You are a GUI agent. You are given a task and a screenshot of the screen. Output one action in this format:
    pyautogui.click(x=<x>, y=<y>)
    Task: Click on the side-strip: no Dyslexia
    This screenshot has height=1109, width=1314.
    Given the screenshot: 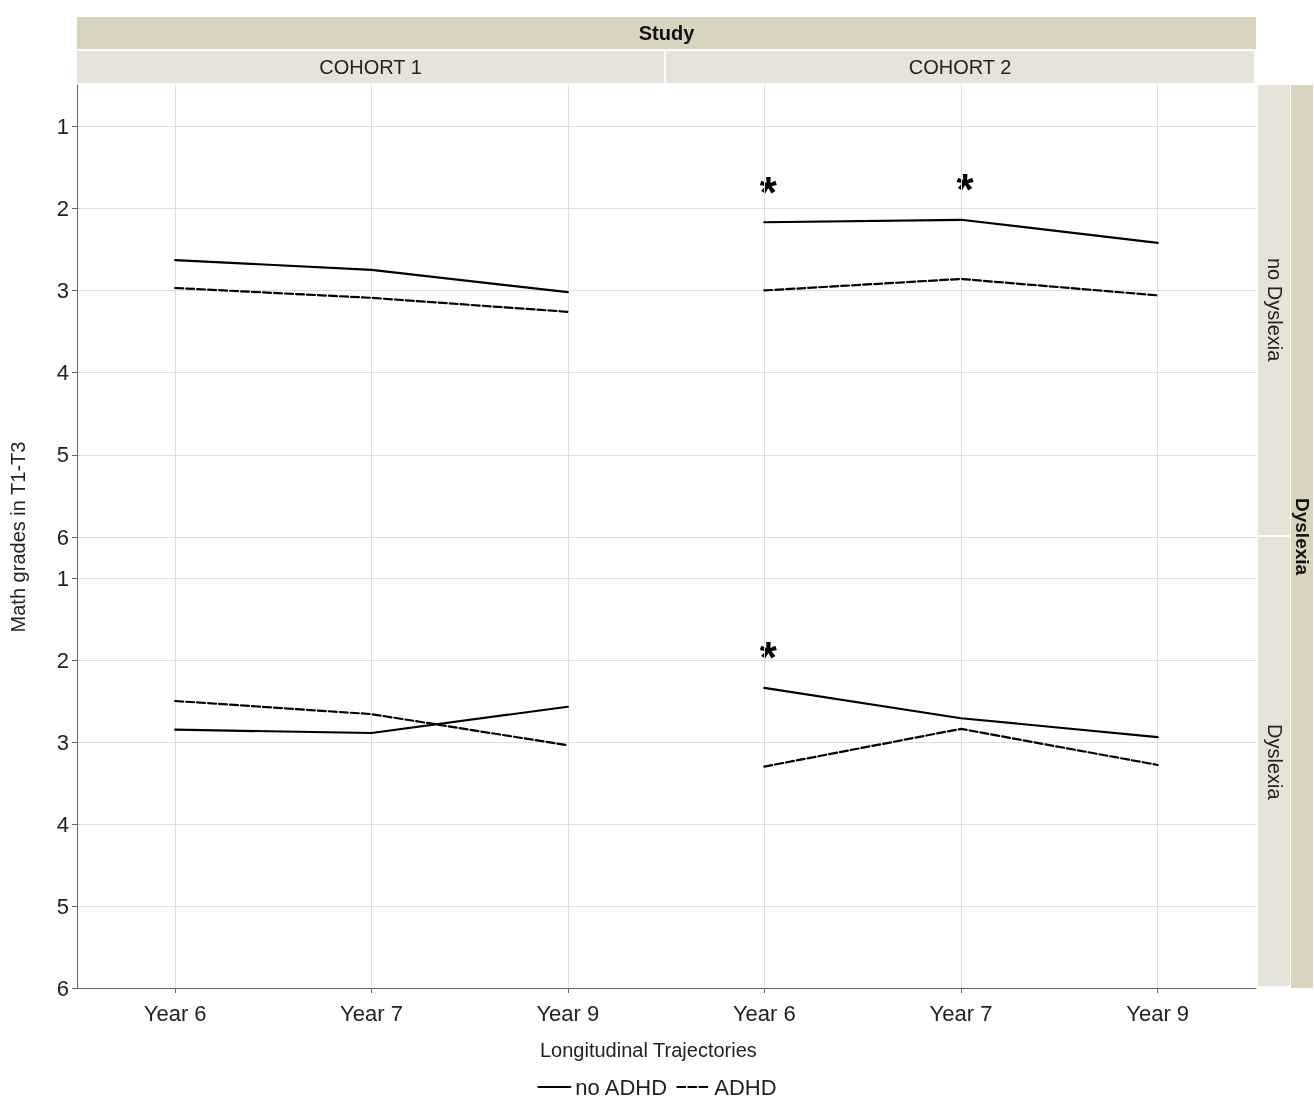 What is the action you would take?
    pyautogui.click(x=1274, y=310)
    